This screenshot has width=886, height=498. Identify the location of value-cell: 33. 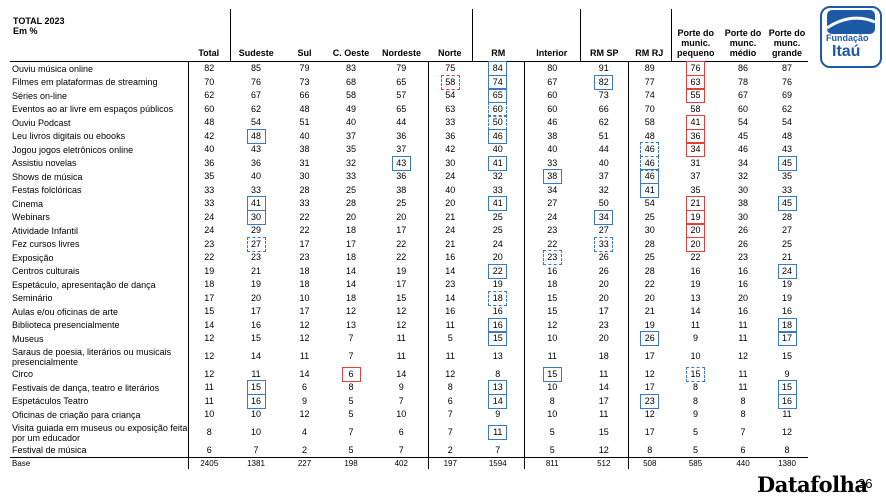
(551, 163).